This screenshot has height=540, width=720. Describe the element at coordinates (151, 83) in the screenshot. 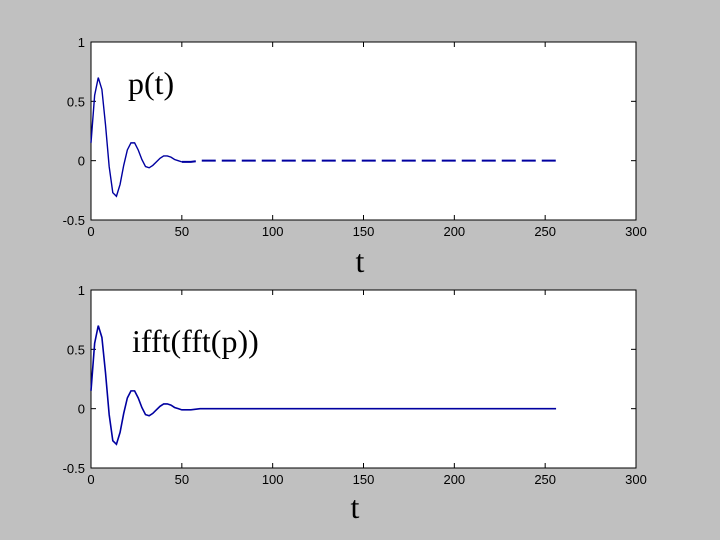

I see `plot-annotation: p(t)` at that location.